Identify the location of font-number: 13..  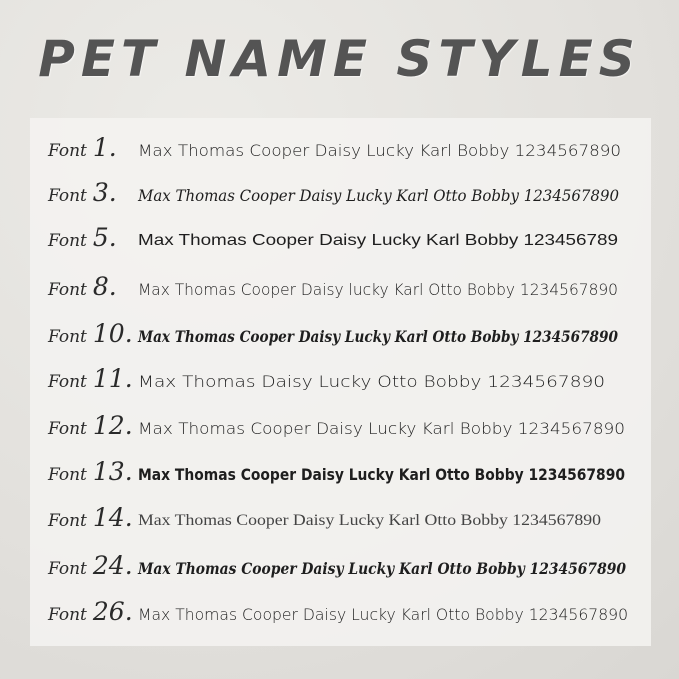
(112, 471).